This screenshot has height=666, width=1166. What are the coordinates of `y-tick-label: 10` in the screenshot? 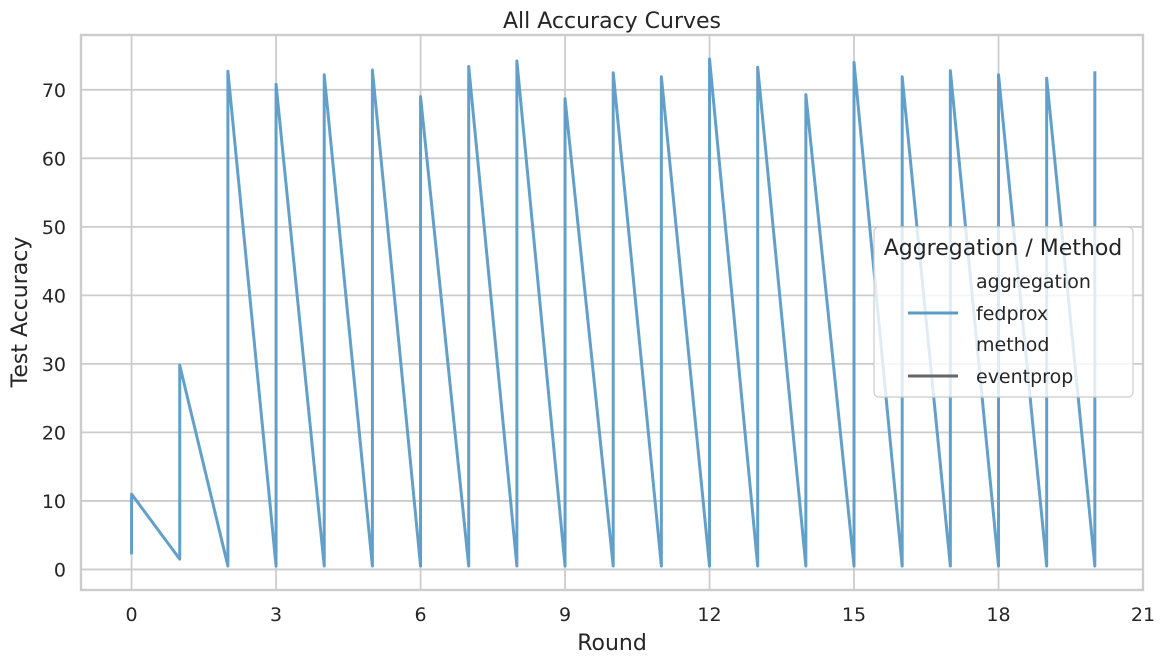 It's located at (54, 502).